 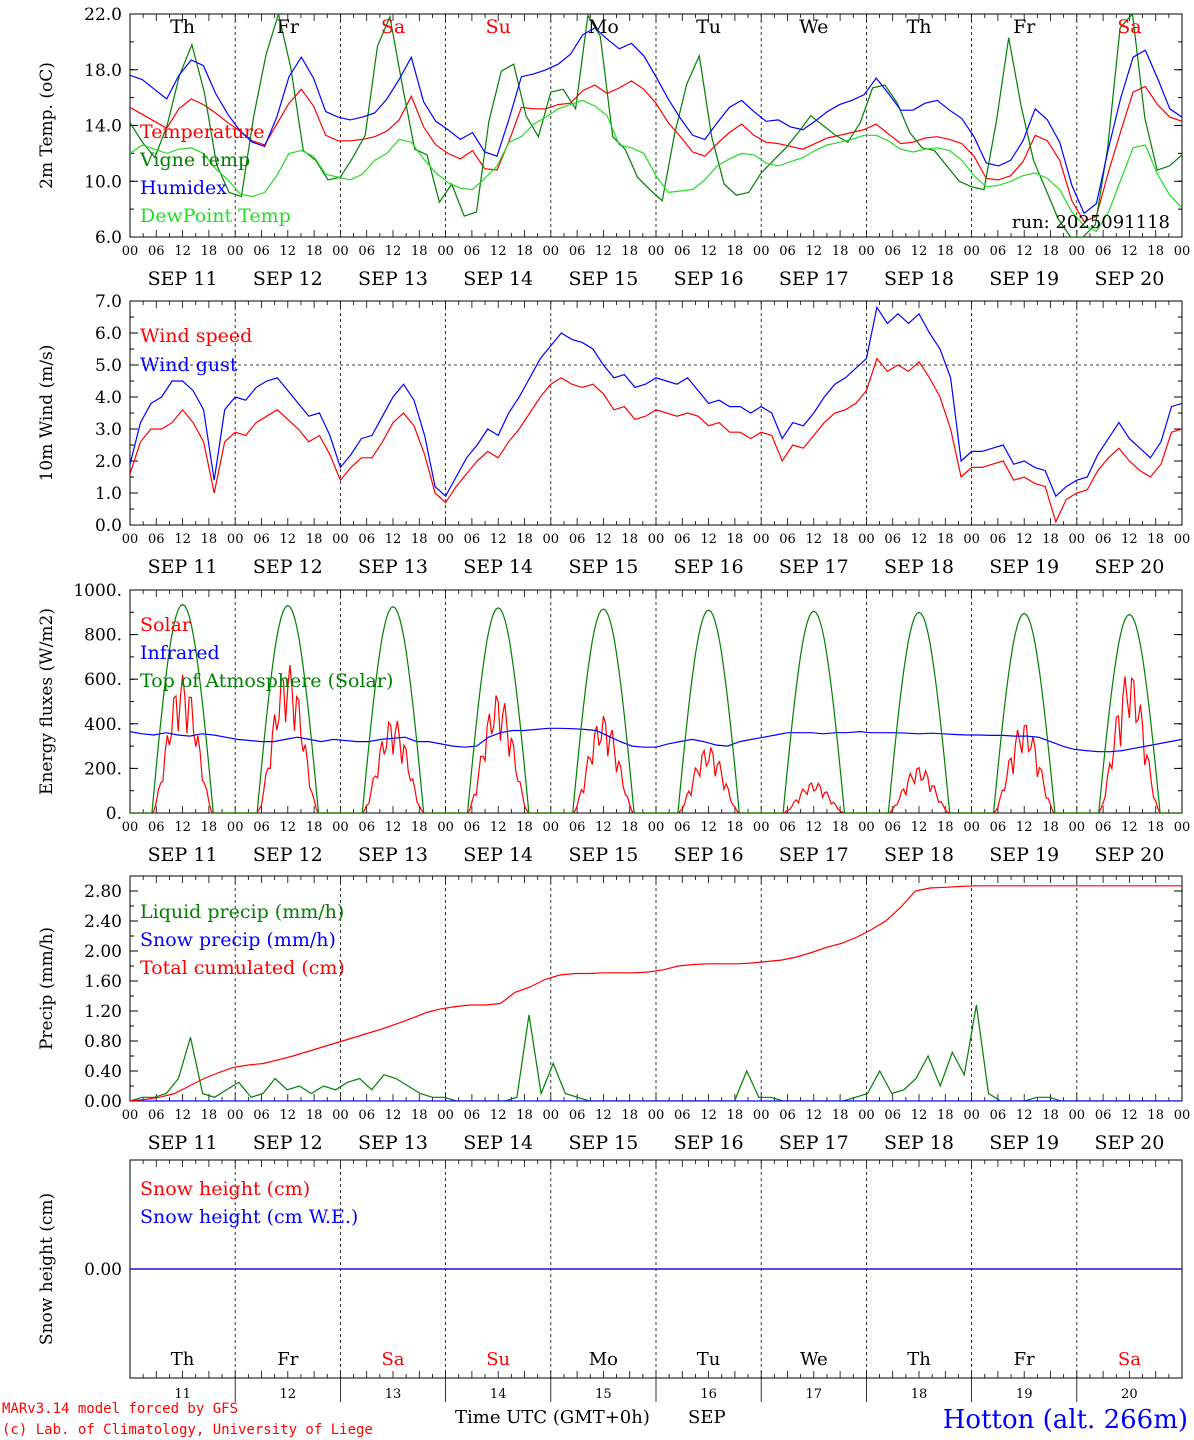 What do you see at coordinates (103, 1012) in the screenshot?
I see `y-tick-label: 1.20` at bounding box center [103, 1012].